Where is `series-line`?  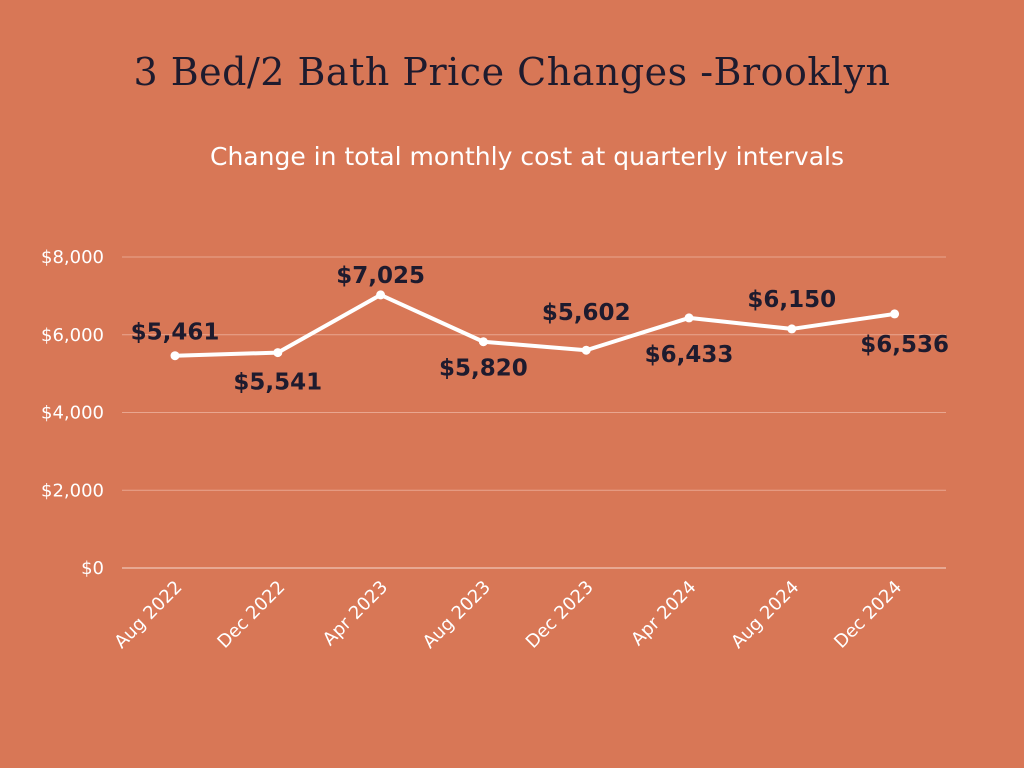
series-line is located at coordinates (535, 325).